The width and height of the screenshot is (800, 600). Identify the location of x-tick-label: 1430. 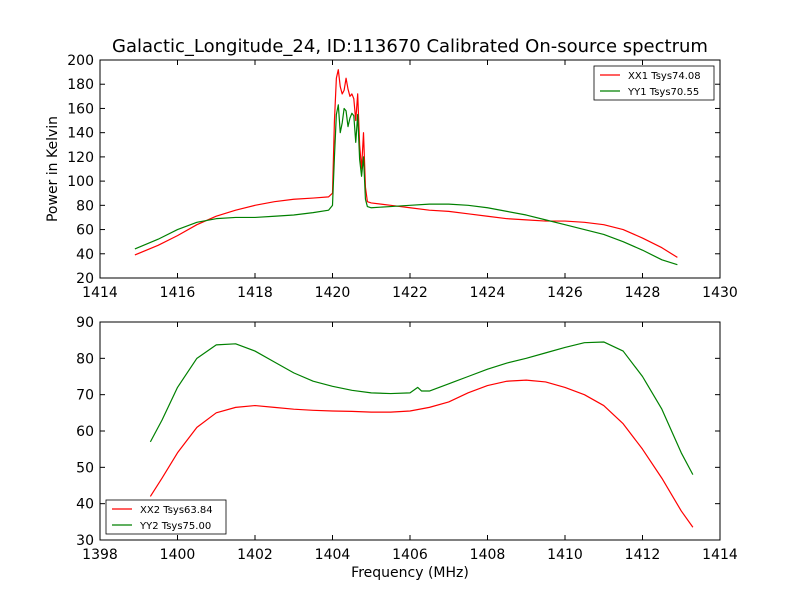
(720, 293).